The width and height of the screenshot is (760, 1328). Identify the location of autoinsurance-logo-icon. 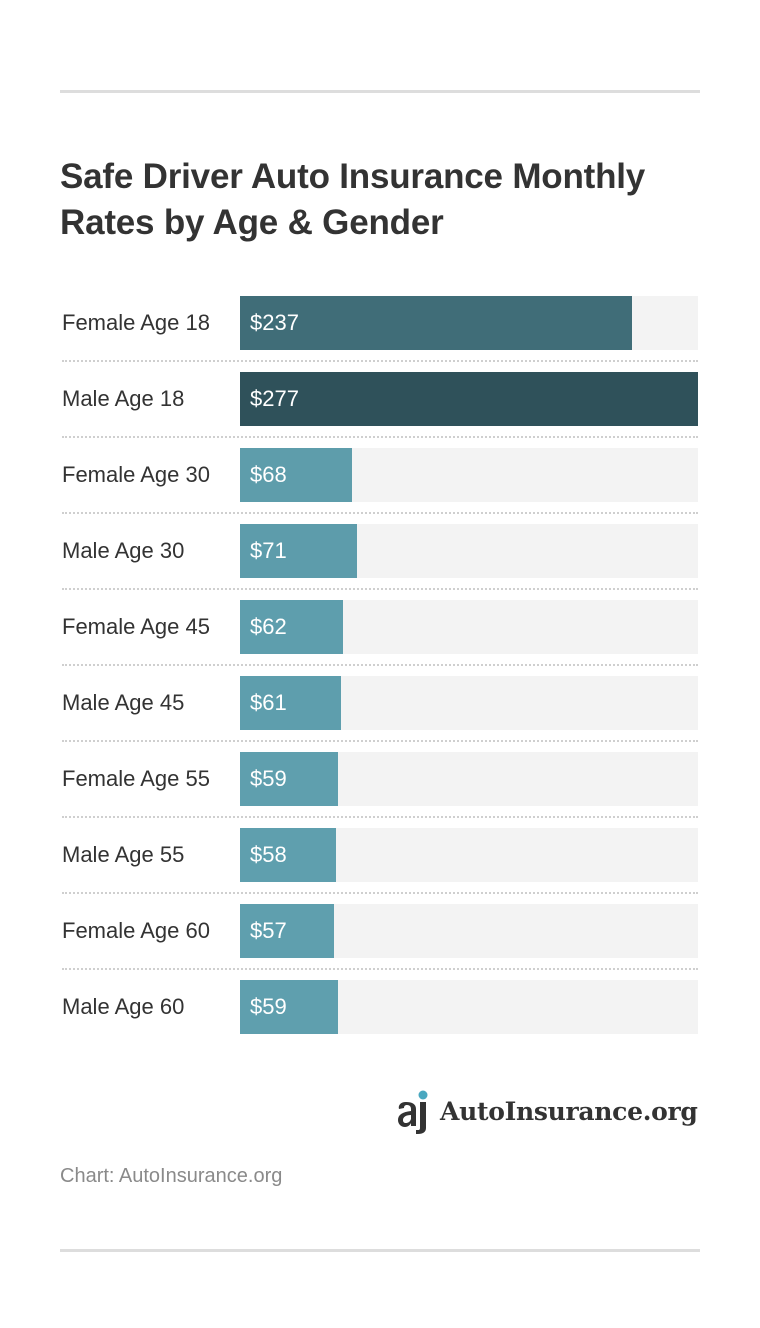
(413, 1112).